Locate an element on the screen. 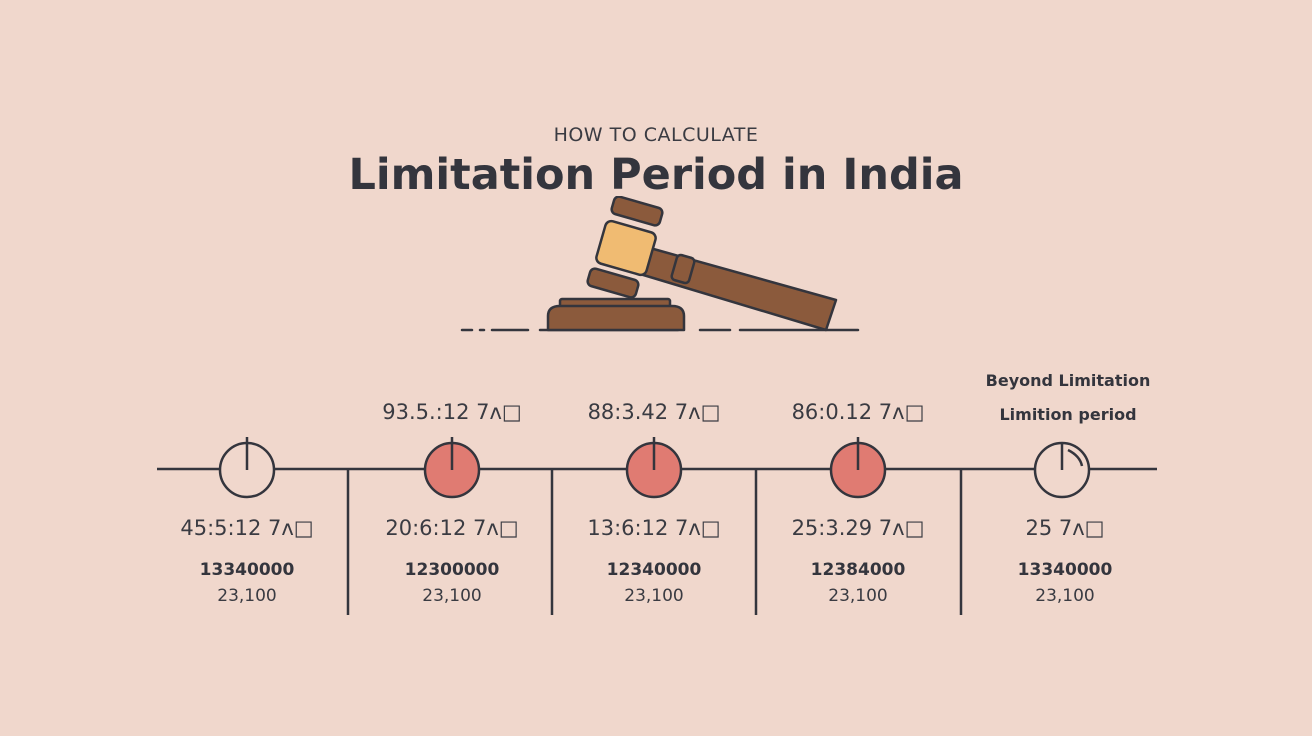  stage-bottom-label: 45:5:12 7ʌ□ is located at coordinates (247, 528).